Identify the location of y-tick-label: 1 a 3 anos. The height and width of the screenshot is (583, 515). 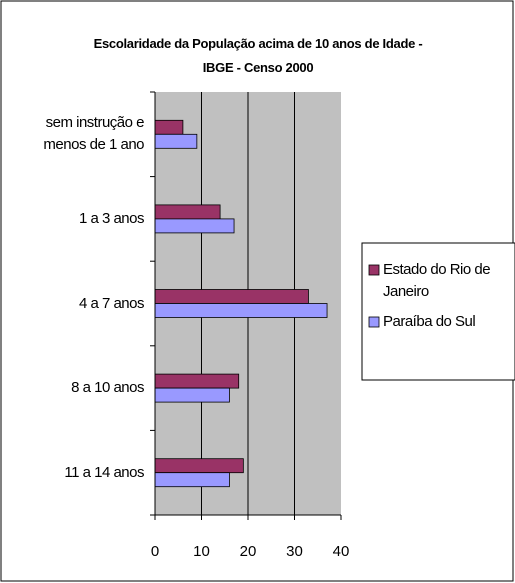
(111, 218).